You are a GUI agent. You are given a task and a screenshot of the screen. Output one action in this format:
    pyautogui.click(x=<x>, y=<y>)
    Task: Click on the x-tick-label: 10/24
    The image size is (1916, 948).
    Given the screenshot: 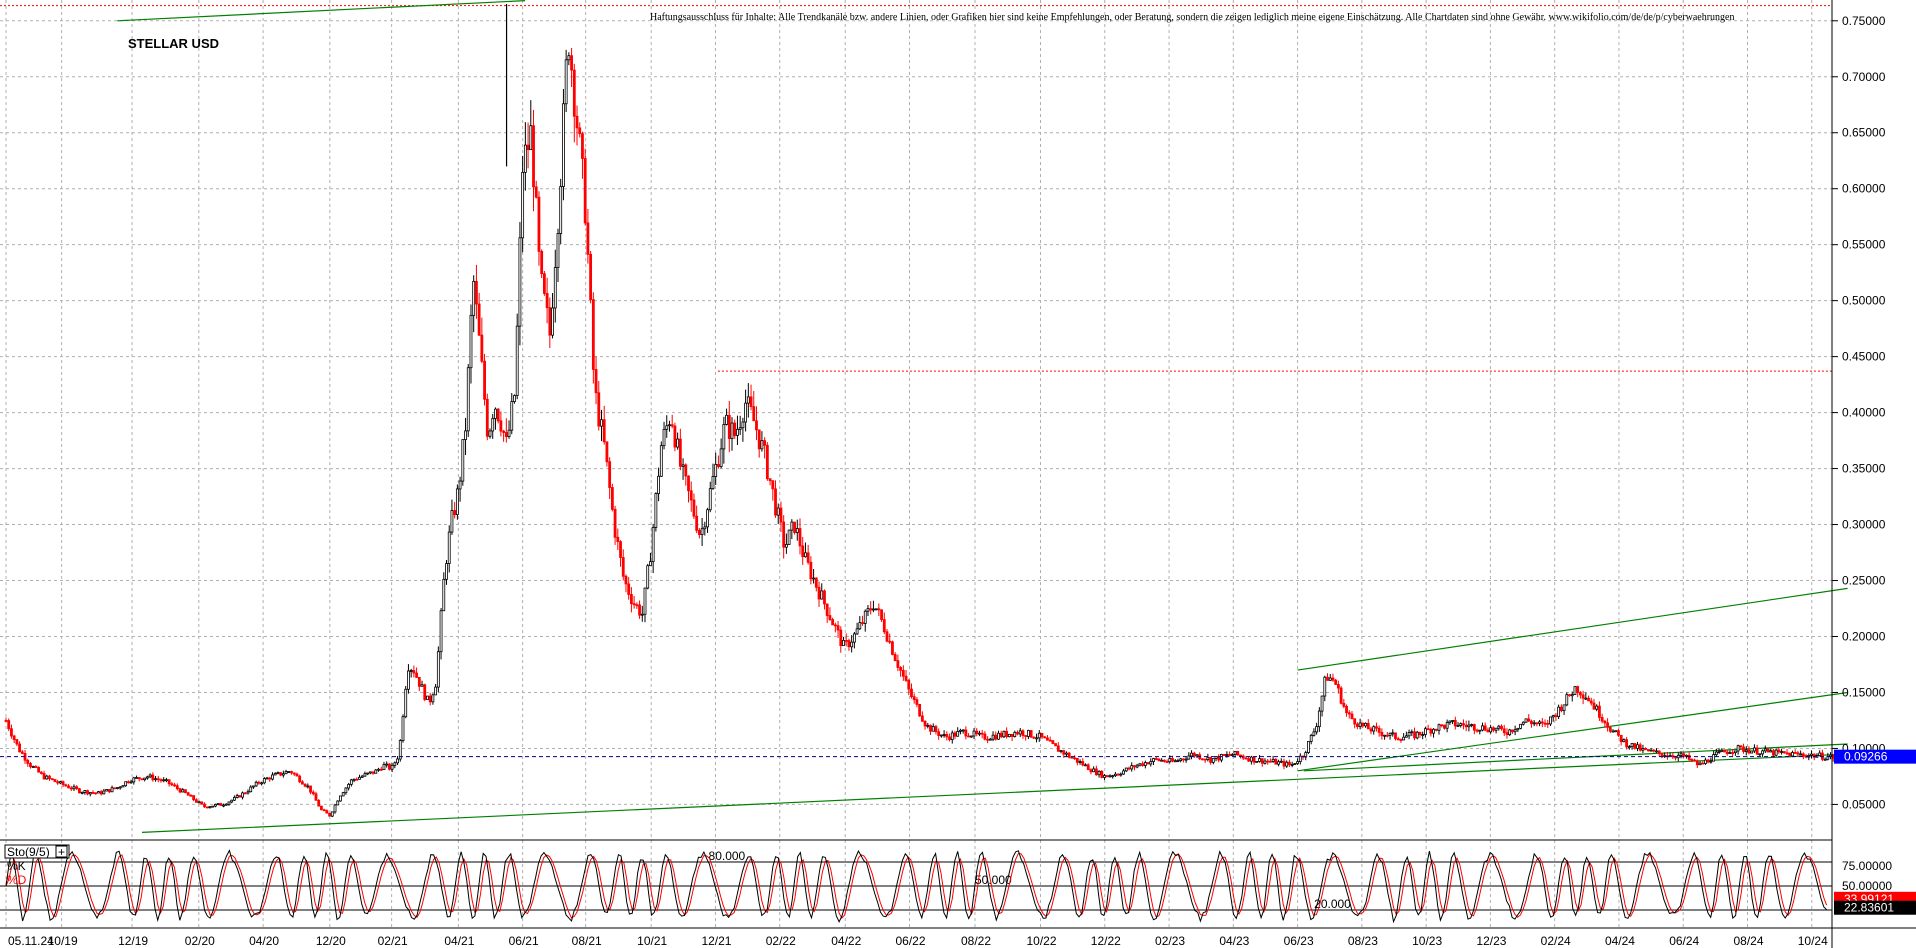 What is the action you would take?
    pyautogui.click(x=1813, y=941)
    